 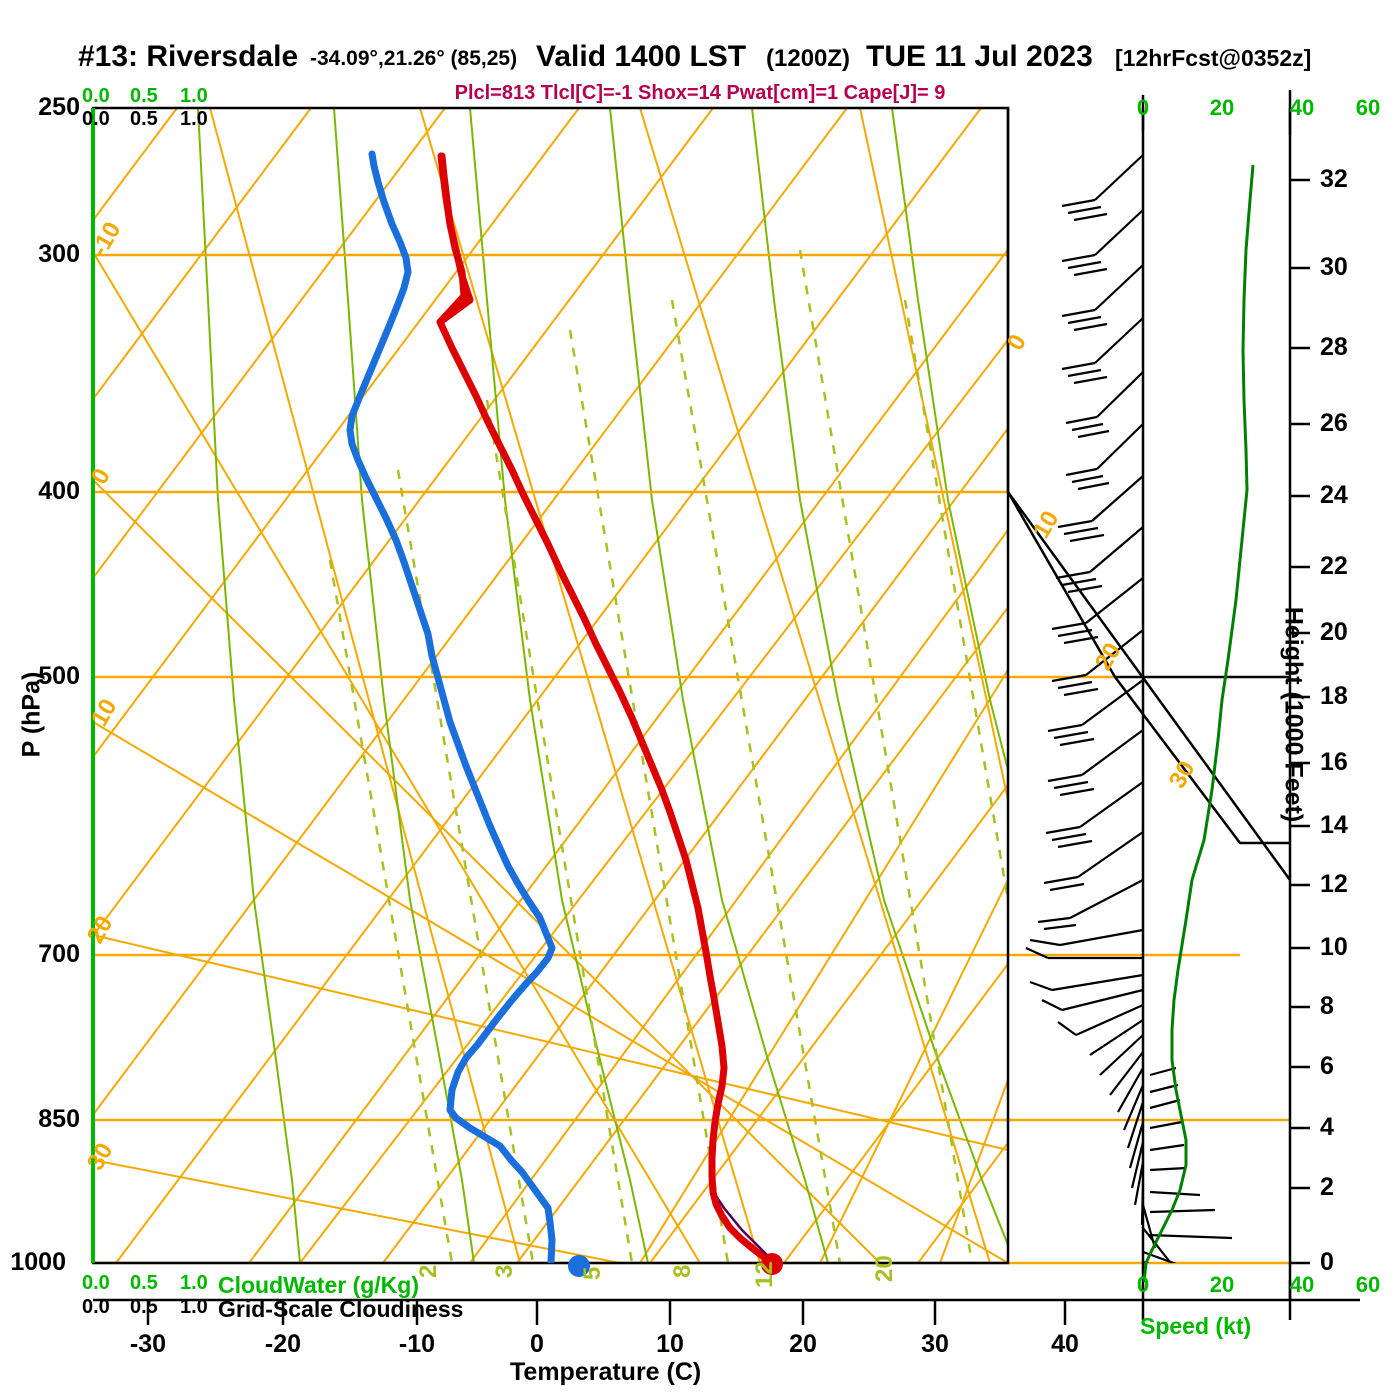 I want to click on height-tick-28: 28, so click(x=1334, y=347).